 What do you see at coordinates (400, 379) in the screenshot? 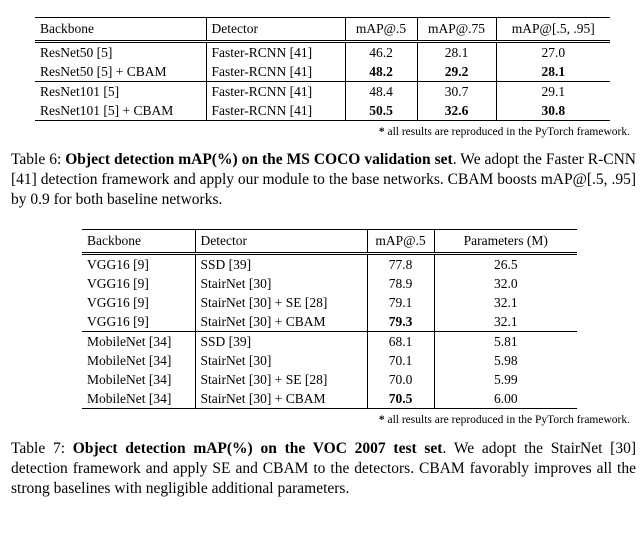
I see `cell-map50: 70.0` at bounding box center [400, 379].